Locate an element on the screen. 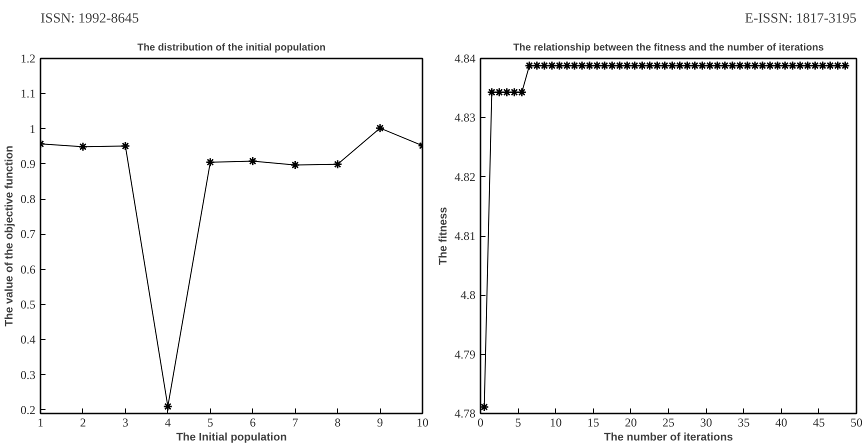 The height and width of the screenshot is (446, 868). y-tick-label: 0.5 is located at coordinates (28, 305).